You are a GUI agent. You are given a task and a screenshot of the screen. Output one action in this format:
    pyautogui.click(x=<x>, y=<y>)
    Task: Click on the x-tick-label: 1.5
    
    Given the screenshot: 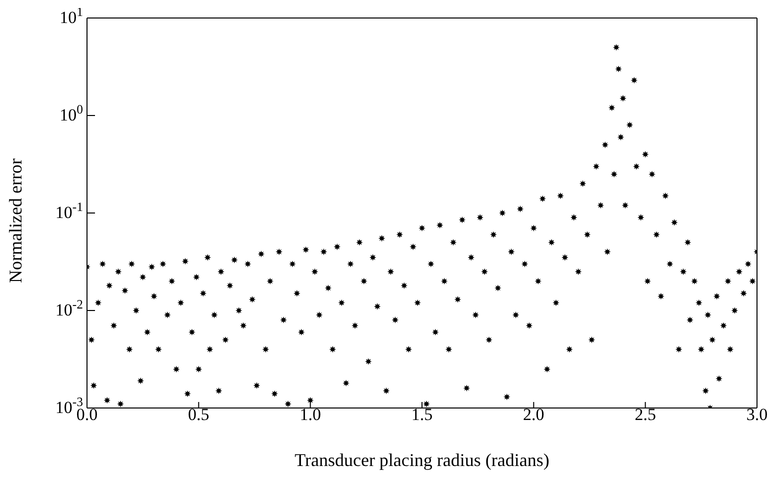 What is the action you would take?
    pyautogui.click(x=422, y=414)
    